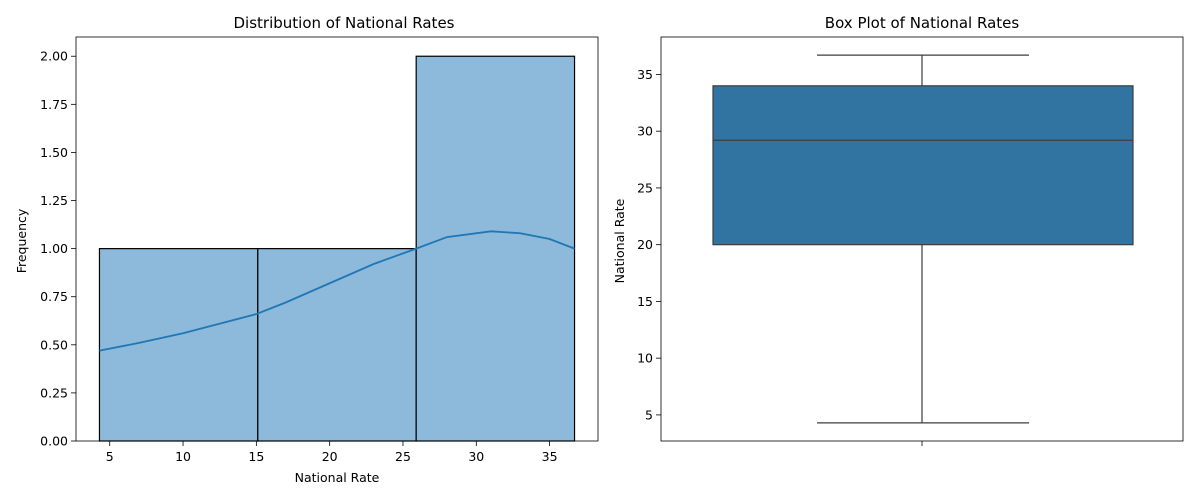 The width and height of the screenshot is (1200, 500). Describe the element at coordinates (54, 104) in the screenshot. I see `histogram-y-tick-label: 1.75` at that location.